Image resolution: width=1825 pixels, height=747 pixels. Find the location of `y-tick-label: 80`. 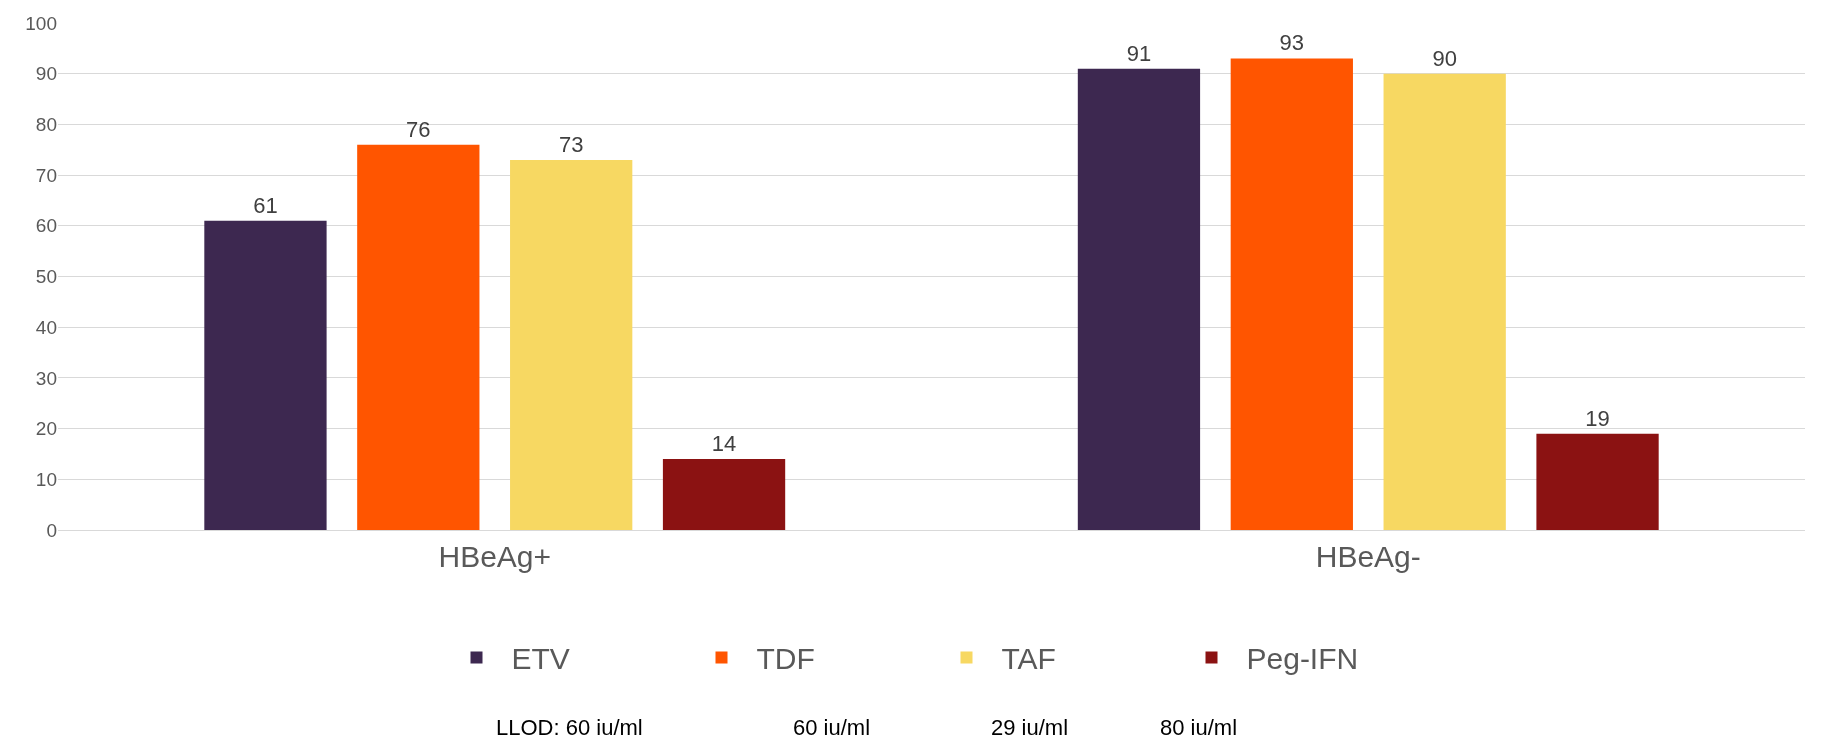

y-tick-label: 80 is located at coordinates (46, 125).